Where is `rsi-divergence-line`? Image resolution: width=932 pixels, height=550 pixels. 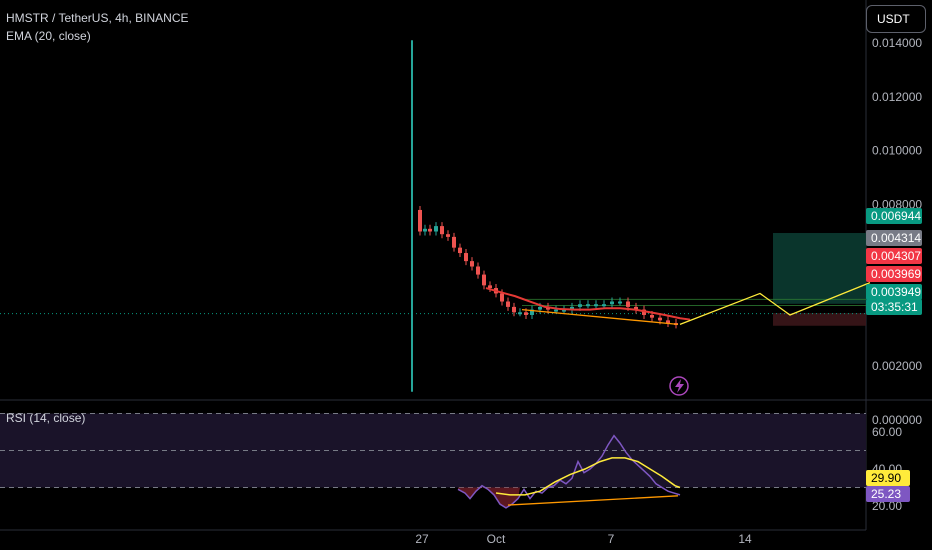 rsi-divergence-line is located at coordinates (593, 500).